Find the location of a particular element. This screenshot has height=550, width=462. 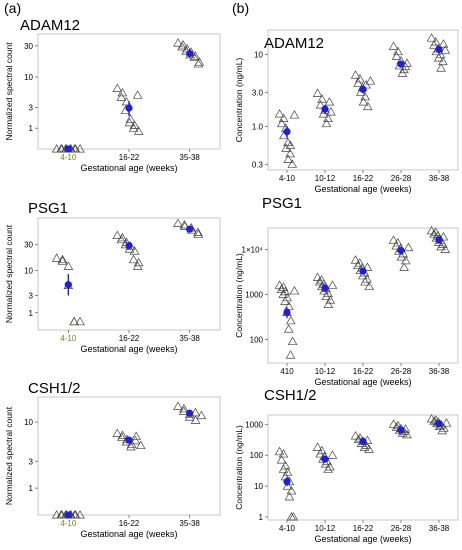

y-tick-label: 100 is located at coordinates (257, 455).